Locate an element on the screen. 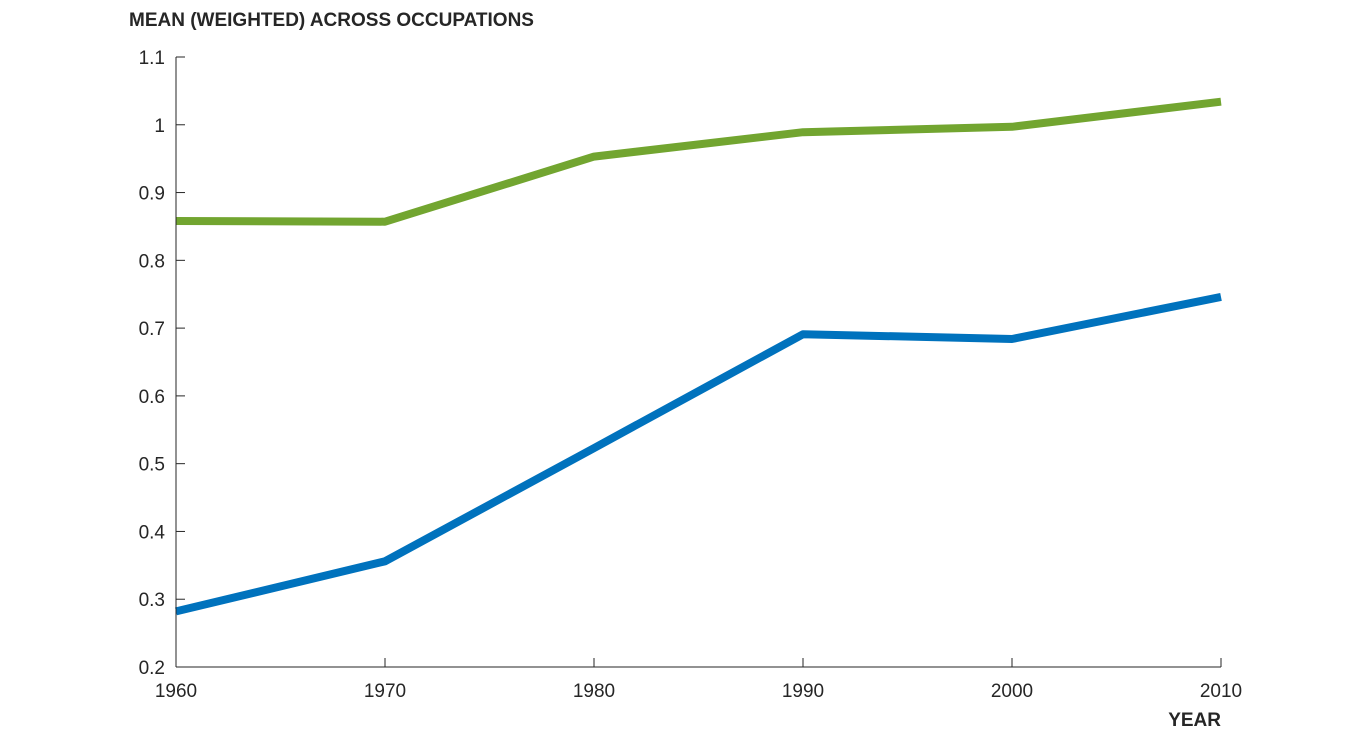 The width and height of the screenshot is (1350, 750). x-tick-label: 1990 is located at coordinates (803, 691).